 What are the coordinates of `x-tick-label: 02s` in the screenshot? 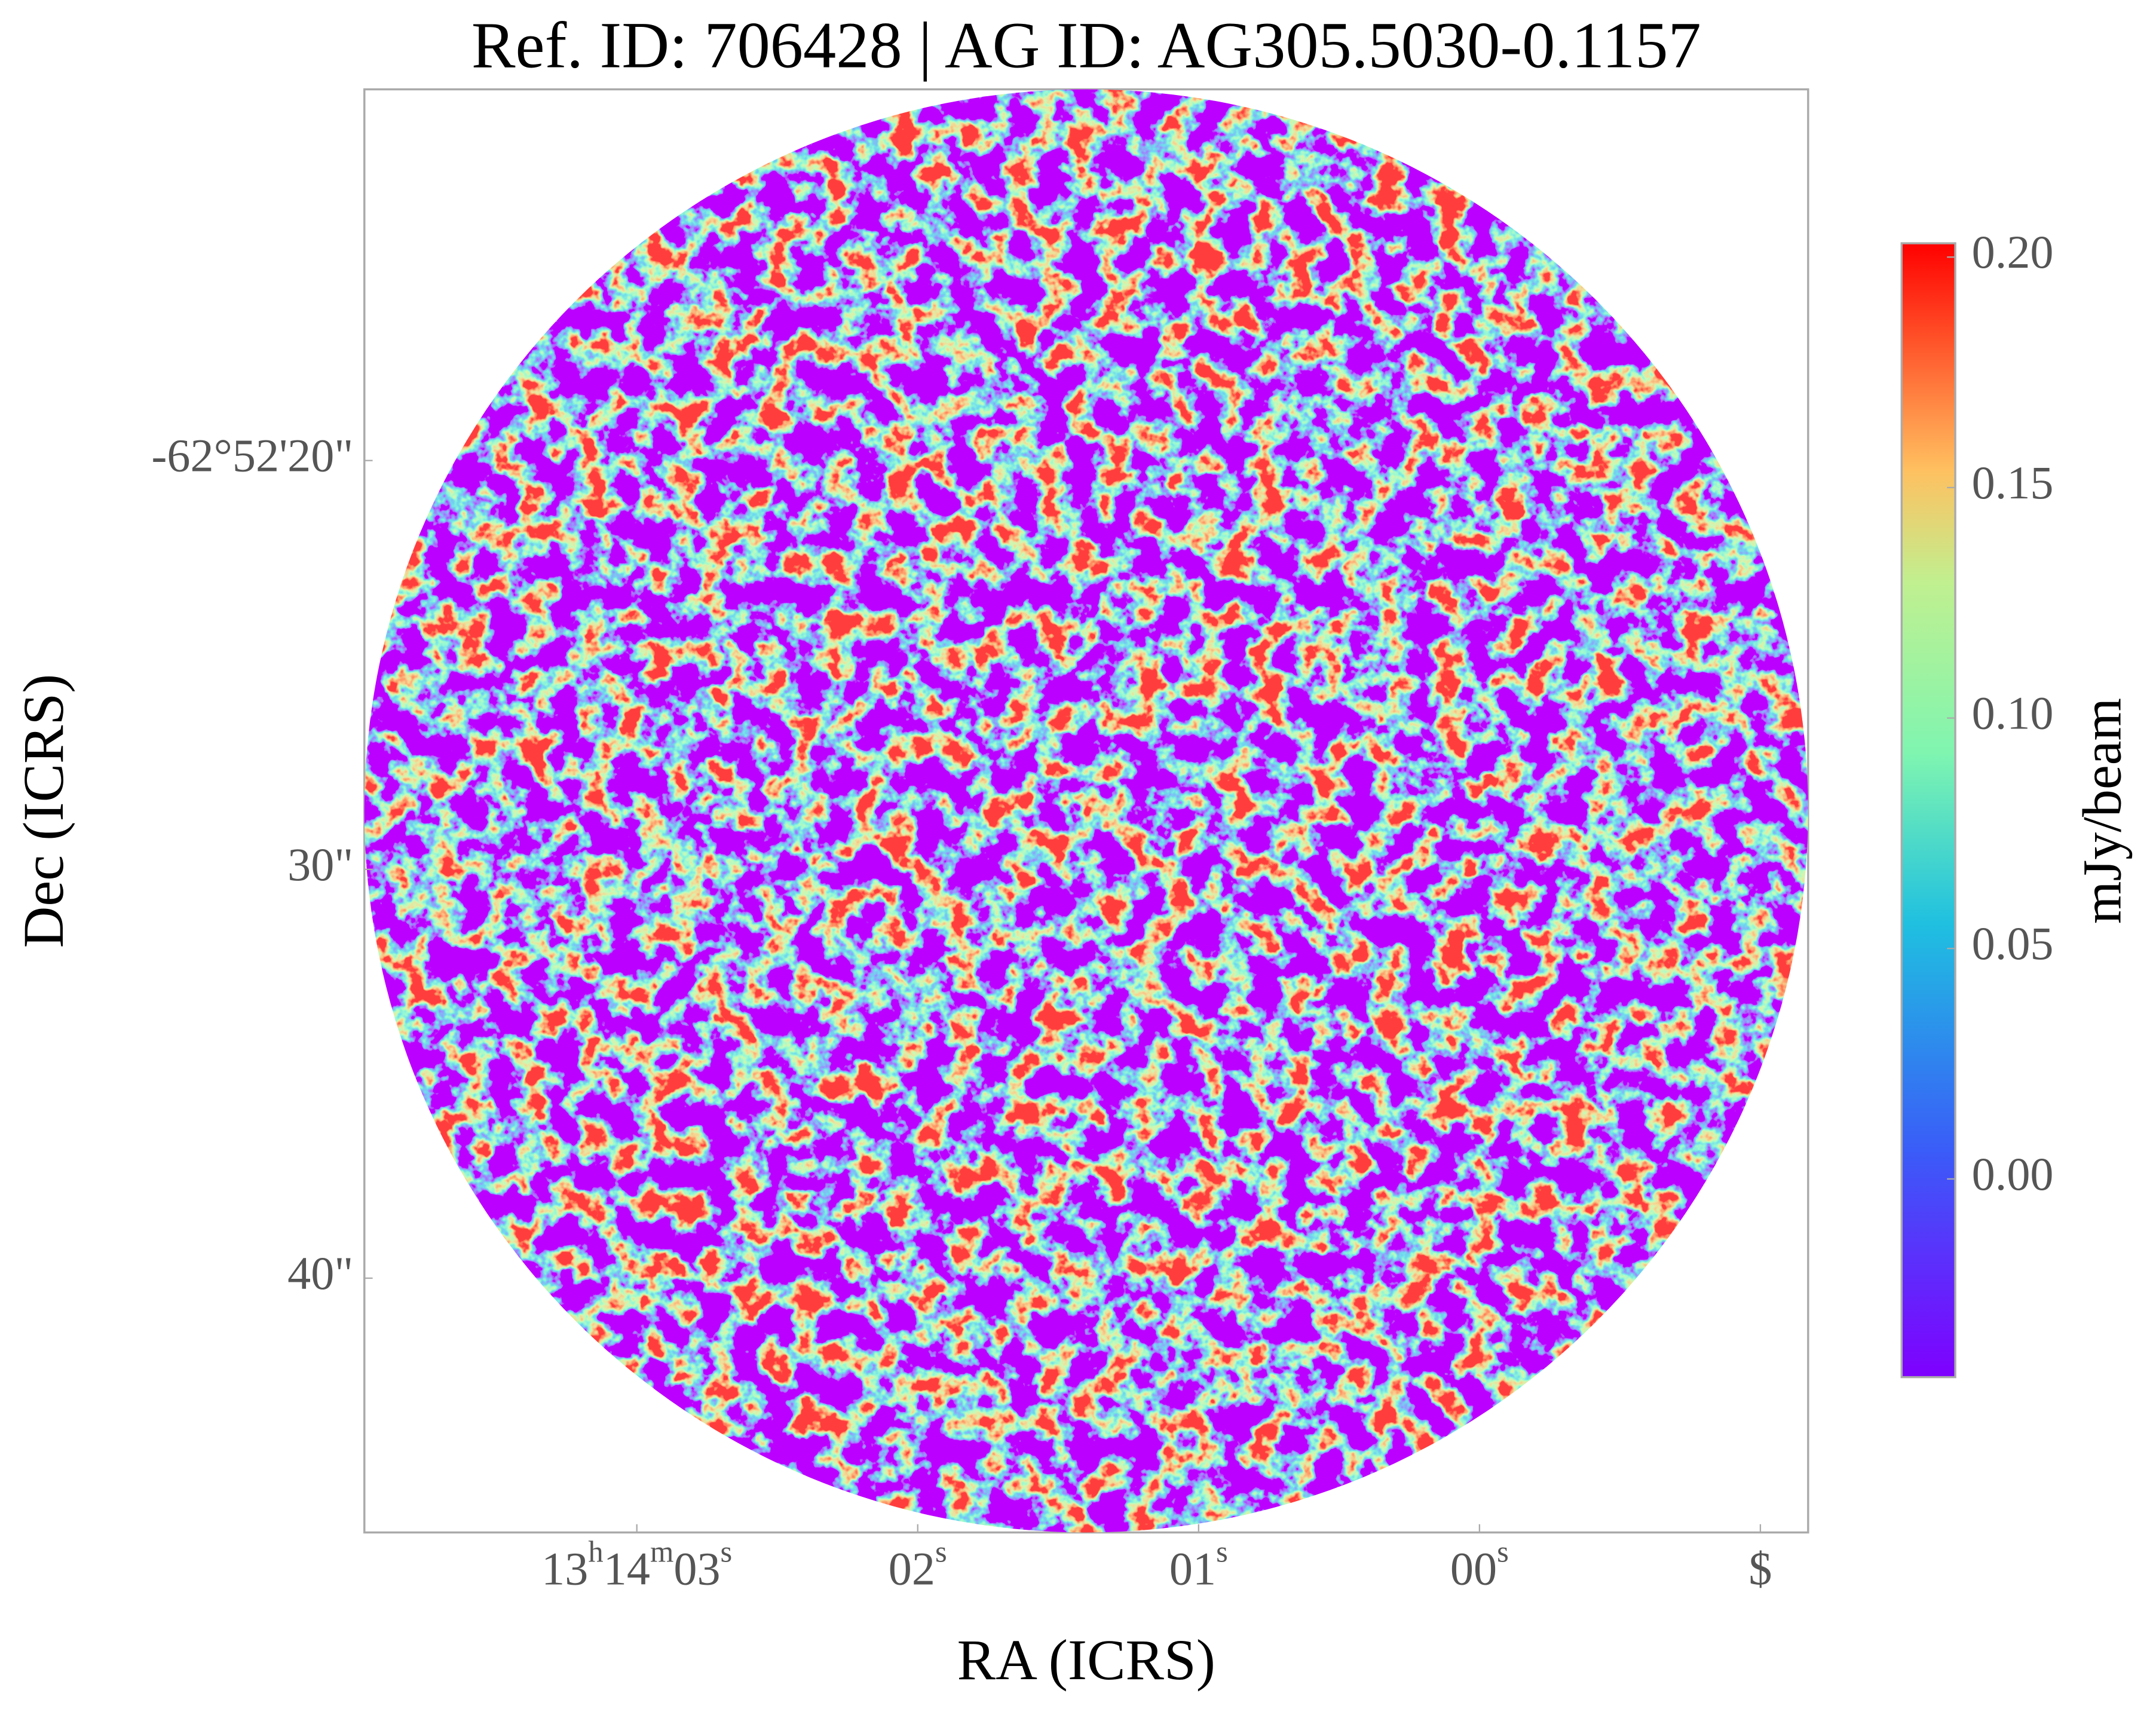 It's located at (918, 1565).